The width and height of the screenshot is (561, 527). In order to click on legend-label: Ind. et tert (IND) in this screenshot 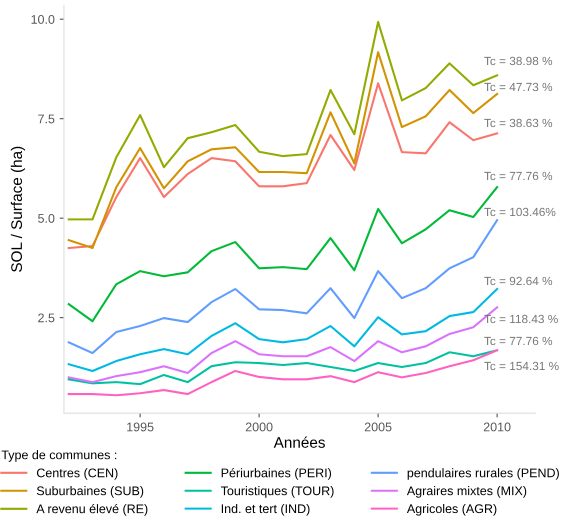, I will do `click(266, 510)`.